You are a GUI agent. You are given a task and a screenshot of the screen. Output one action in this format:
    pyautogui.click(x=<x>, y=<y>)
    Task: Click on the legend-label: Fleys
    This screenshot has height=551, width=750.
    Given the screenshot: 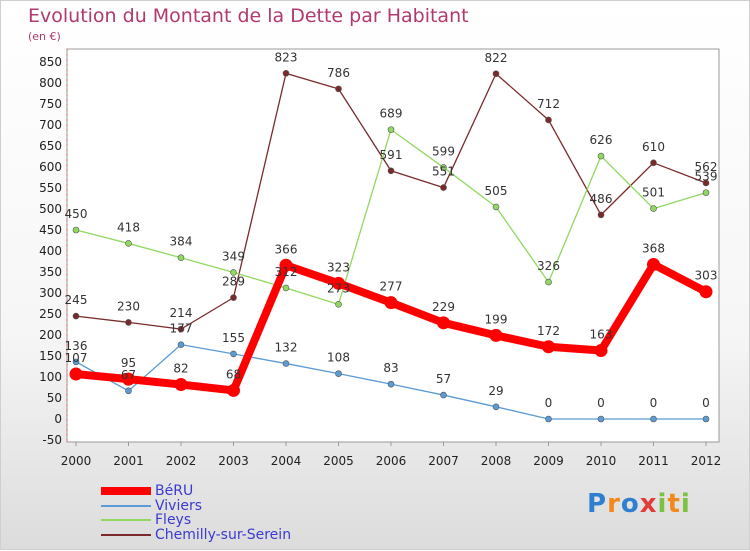 What is the action you would take?
    pyautogui.click(x=173, y=520)
    